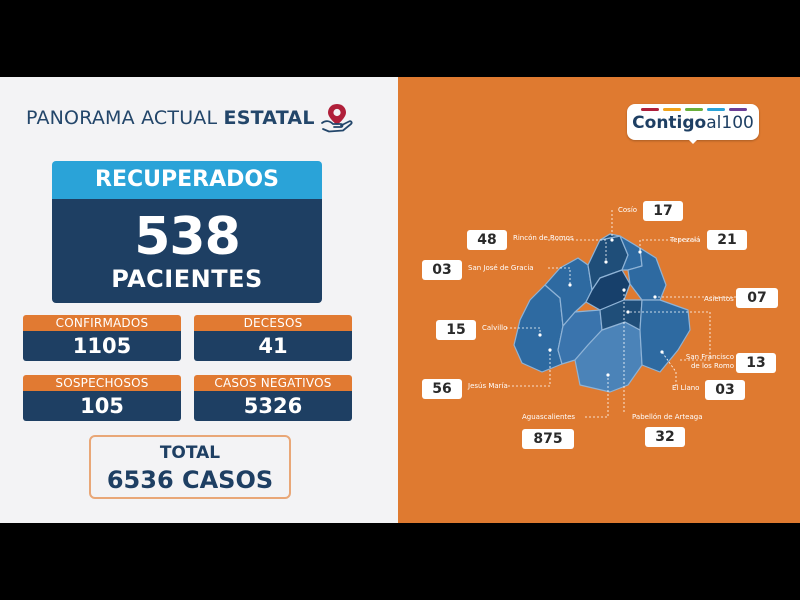  What do you see at coordinates (488, 386) in the screenshot?
I see `label-jesus-maria: Jesús María` at bounding box center [488, 386].